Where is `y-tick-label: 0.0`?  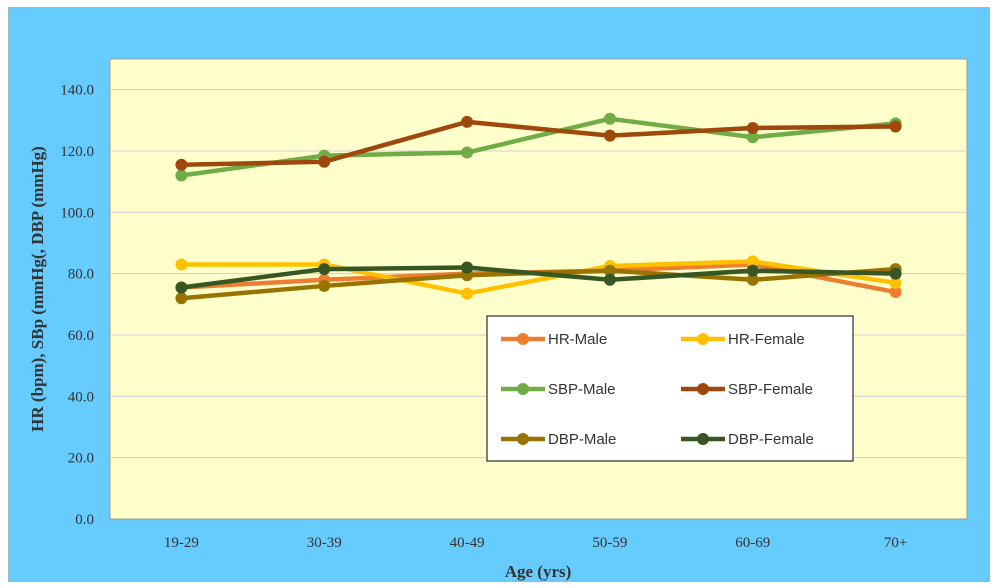 y-tick-label: 0.0 is located at coordinates (84, 520).